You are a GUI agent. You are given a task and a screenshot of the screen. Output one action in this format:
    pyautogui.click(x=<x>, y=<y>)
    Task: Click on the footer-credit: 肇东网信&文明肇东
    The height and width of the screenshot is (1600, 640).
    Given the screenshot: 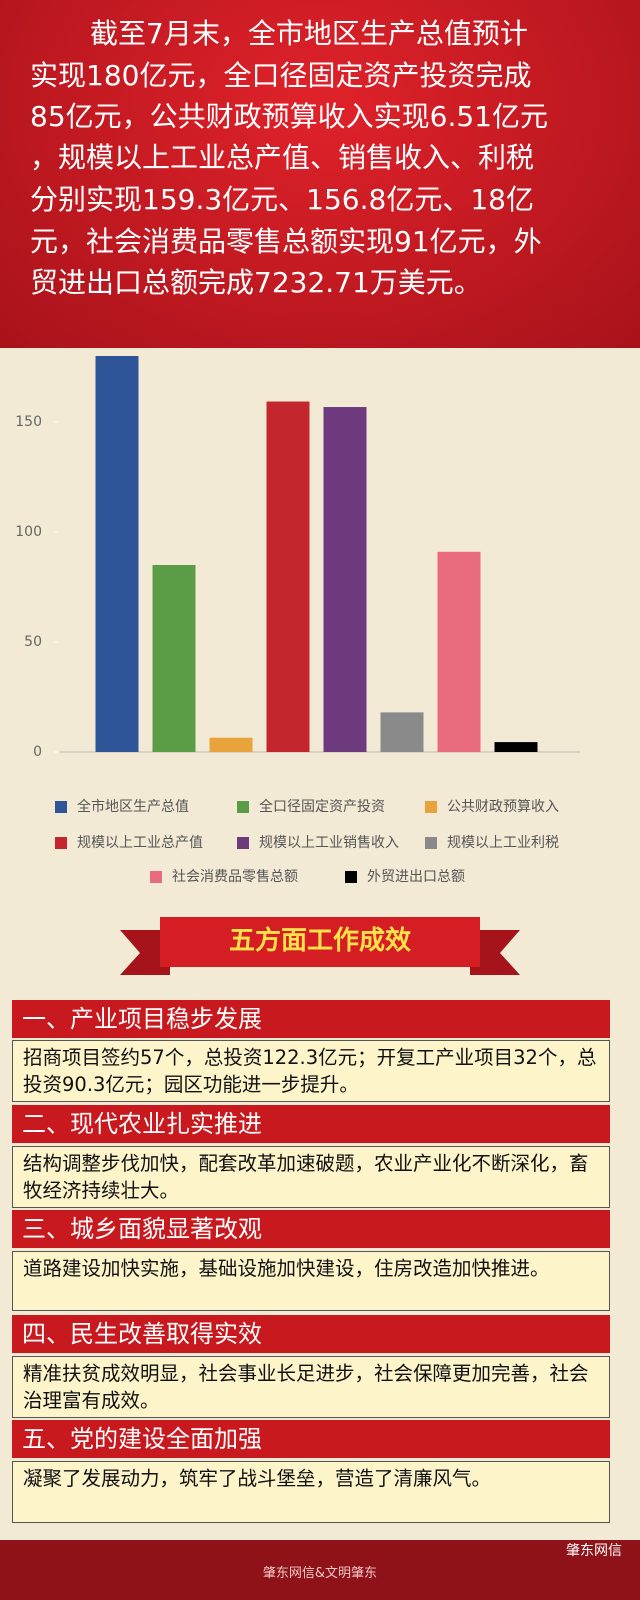 What is the action you would take?
    pyautogui.click(x=320, y=1573)
    